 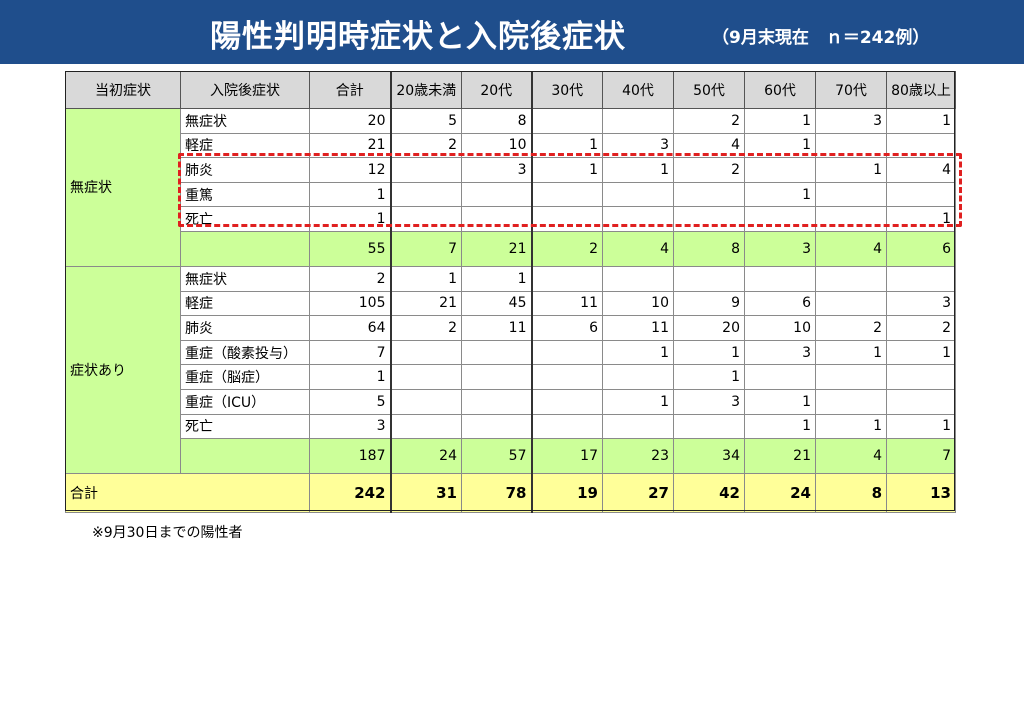 What do you see at coordinates (780, 90) in the screenshot?
I see `col-header: 60代` at bounding box center [780, 90].